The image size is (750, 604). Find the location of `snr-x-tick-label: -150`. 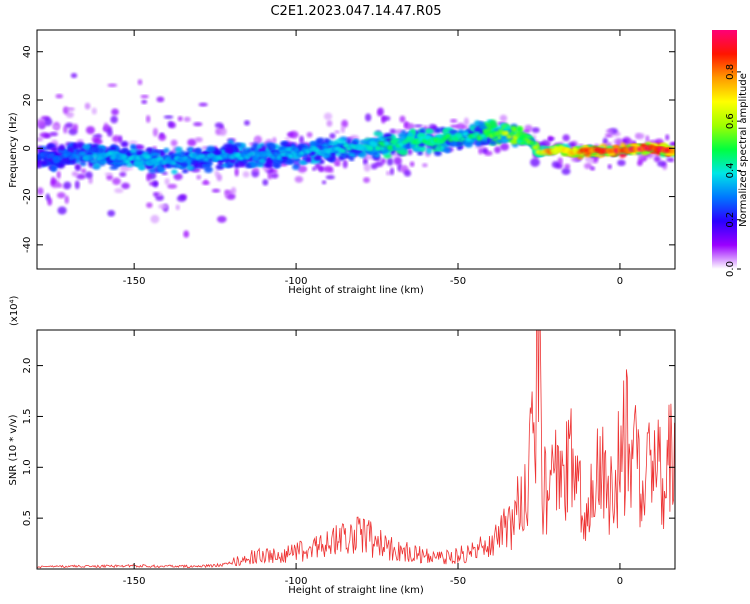

snr-x-tick-label: -150 is located at coordinates (134, 581).